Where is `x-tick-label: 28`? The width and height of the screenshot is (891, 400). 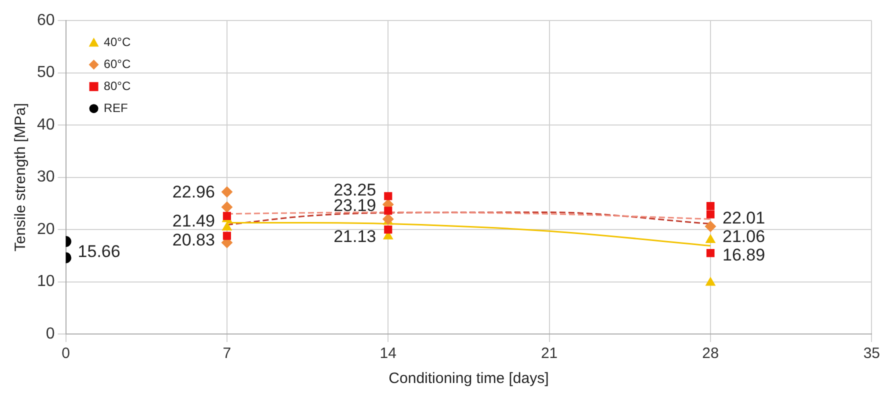 x-tick-label: 28 is located at coordinates (710, 353).